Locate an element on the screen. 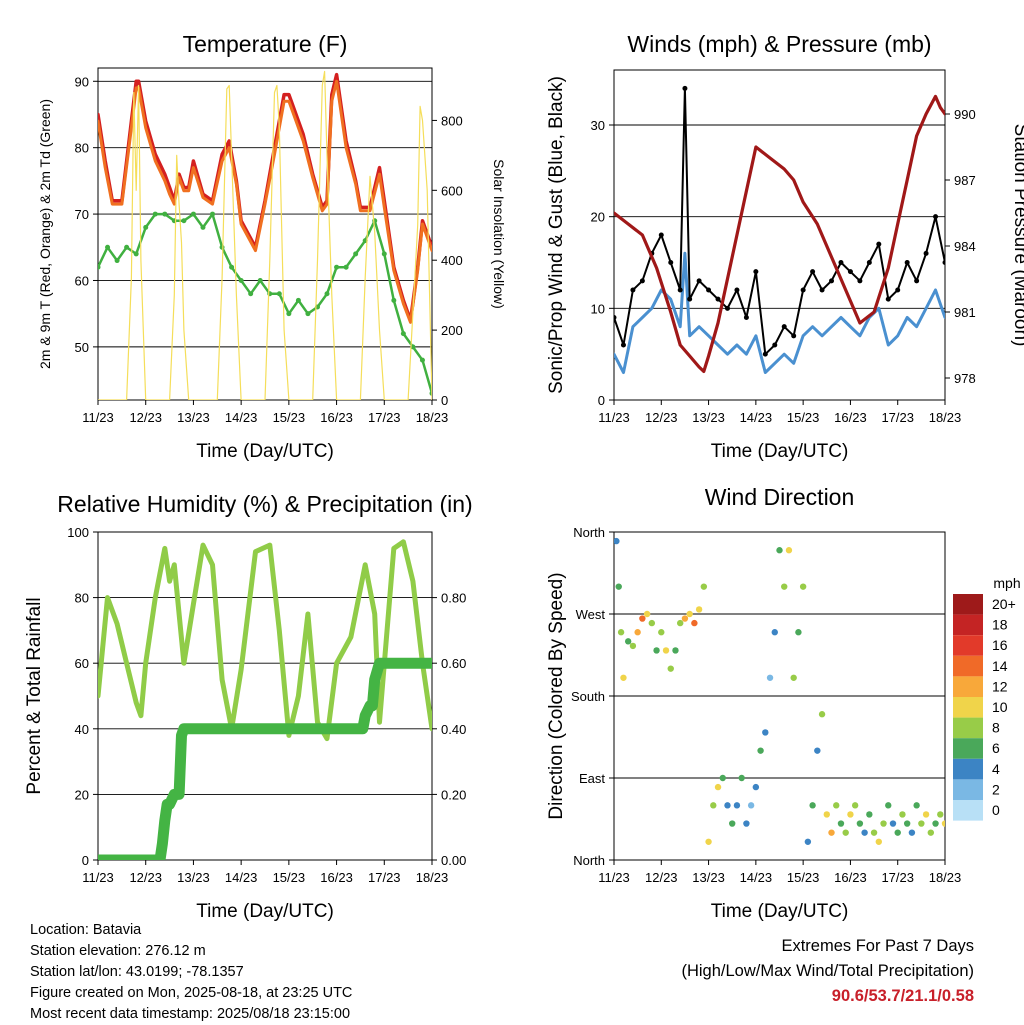 This screenshot has width=1024, height=1025. winds-ytick-label: 20 is located at coordinates (598, 217).